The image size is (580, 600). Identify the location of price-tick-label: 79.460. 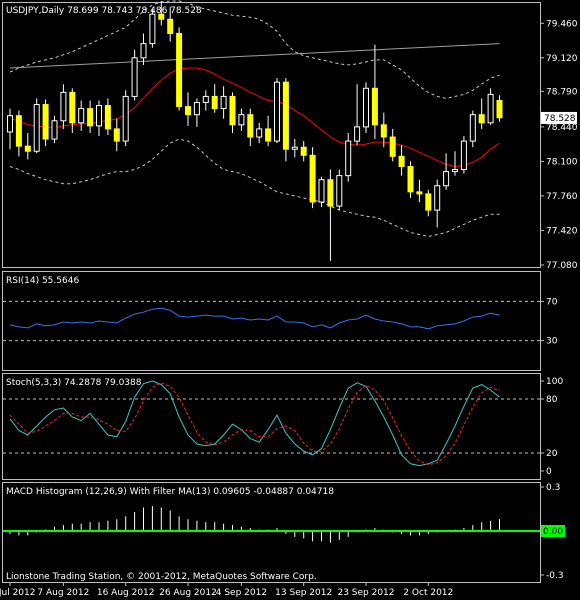
(562, 24).